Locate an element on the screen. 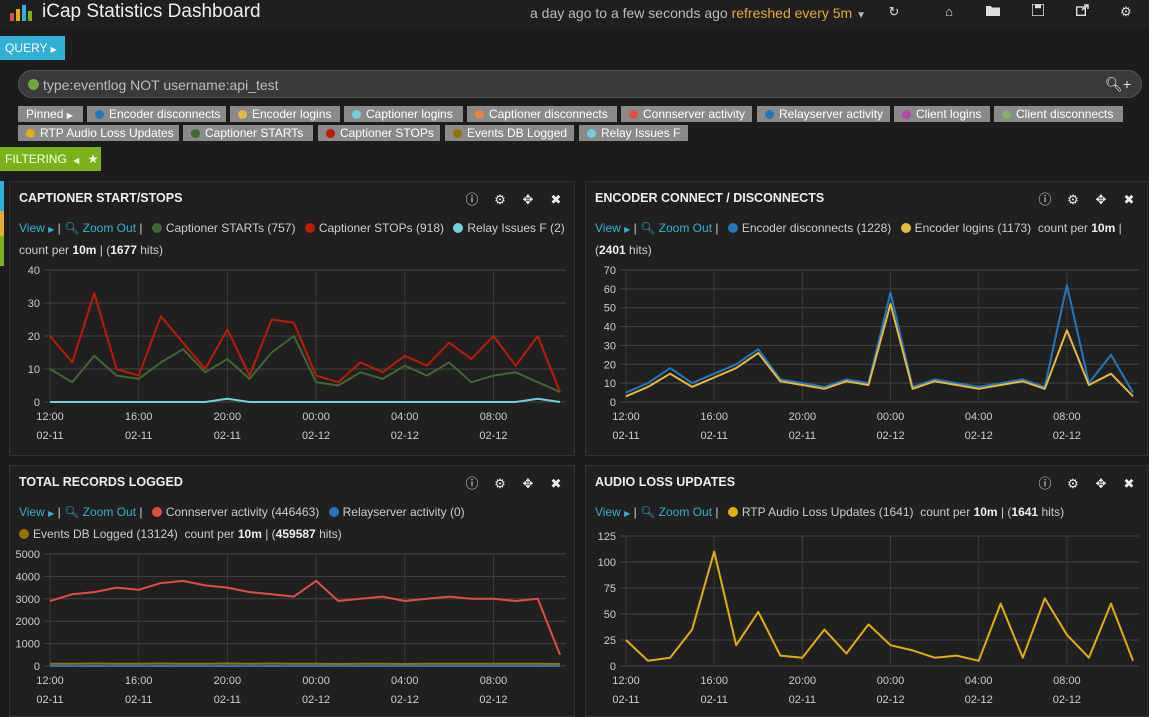  y-tick-label: 30 is located at coordinates (610, 346).